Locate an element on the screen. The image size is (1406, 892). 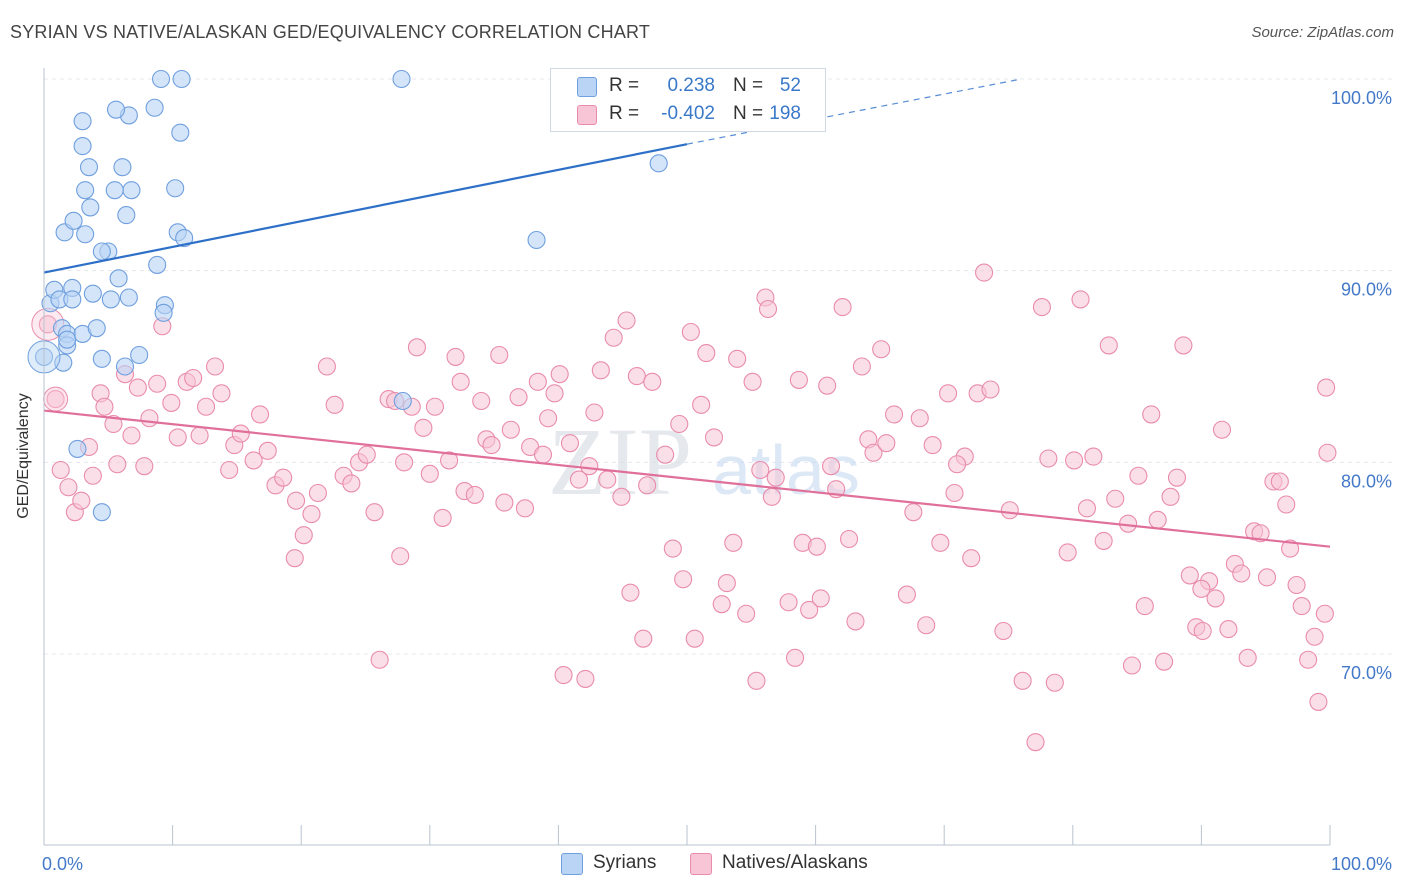
y-tick-label: 100.0% is located at coordinates (1361, 98).